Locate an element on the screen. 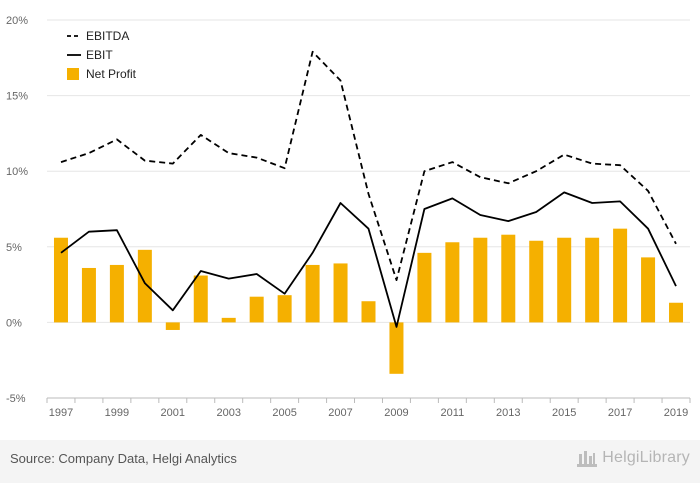 The height and width of the screenshot is (483, 700). x-tick-label: 2003 is located at coordinates (228, 413).